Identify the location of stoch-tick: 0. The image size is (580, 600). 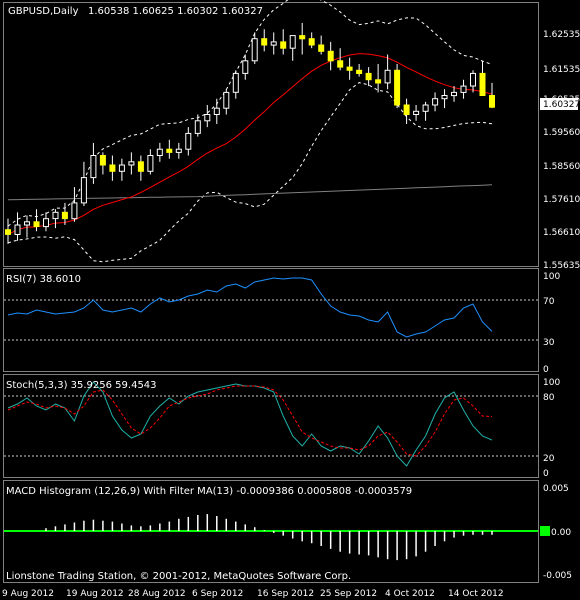
(546, 474).